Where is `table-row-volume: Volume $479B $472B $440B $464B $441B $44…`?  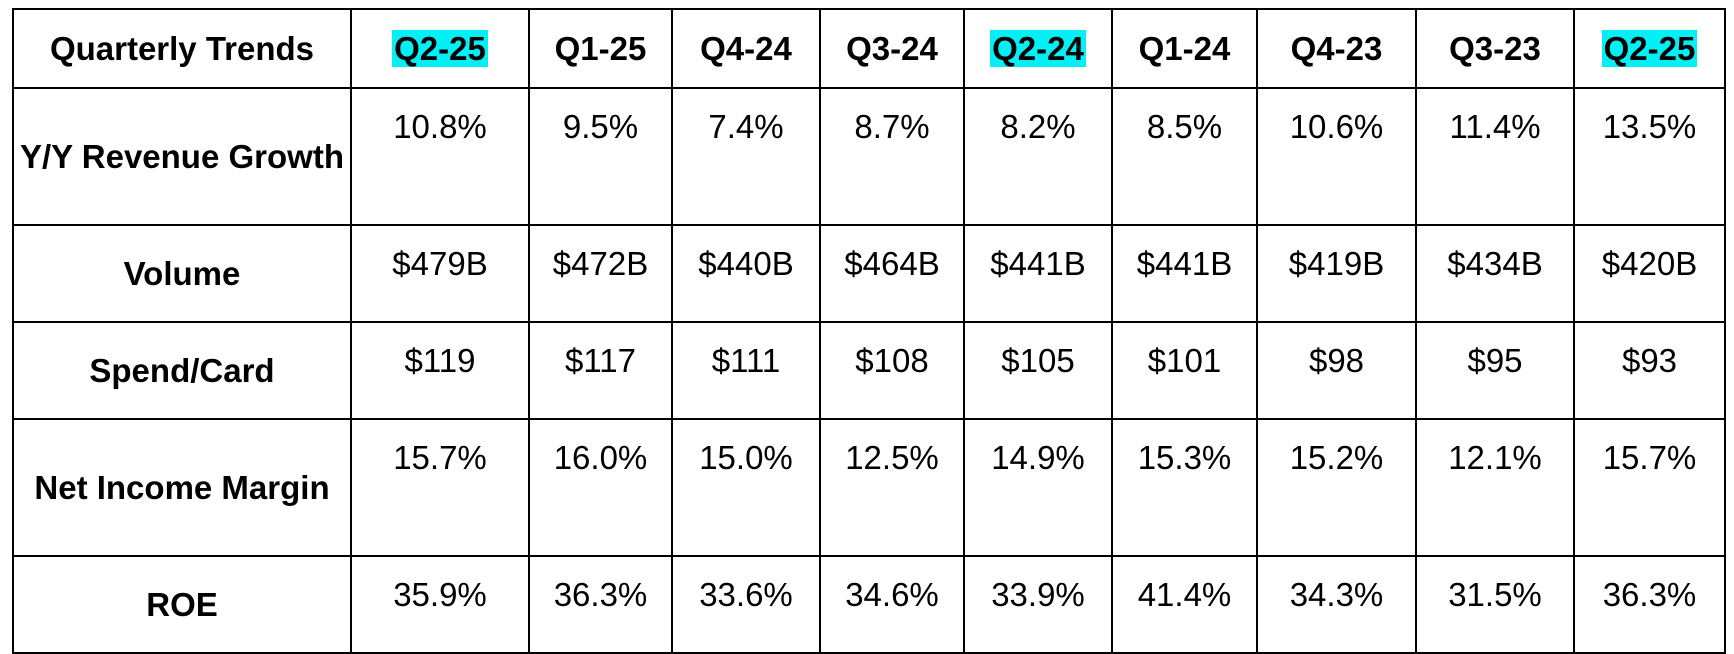 table-row-volume: Volume $479B $472B $440B $464B $441B $44… is located at coordinates (869, 273).